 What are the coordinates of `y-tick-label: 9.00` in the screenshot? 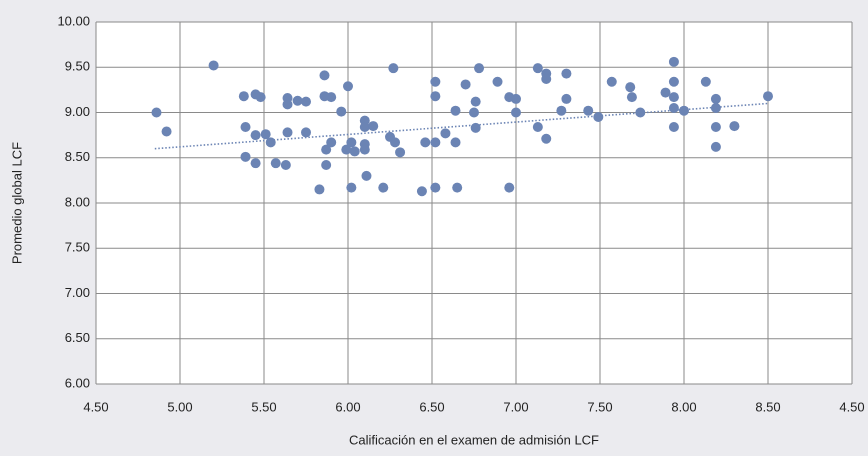 It's located at (77, 111).